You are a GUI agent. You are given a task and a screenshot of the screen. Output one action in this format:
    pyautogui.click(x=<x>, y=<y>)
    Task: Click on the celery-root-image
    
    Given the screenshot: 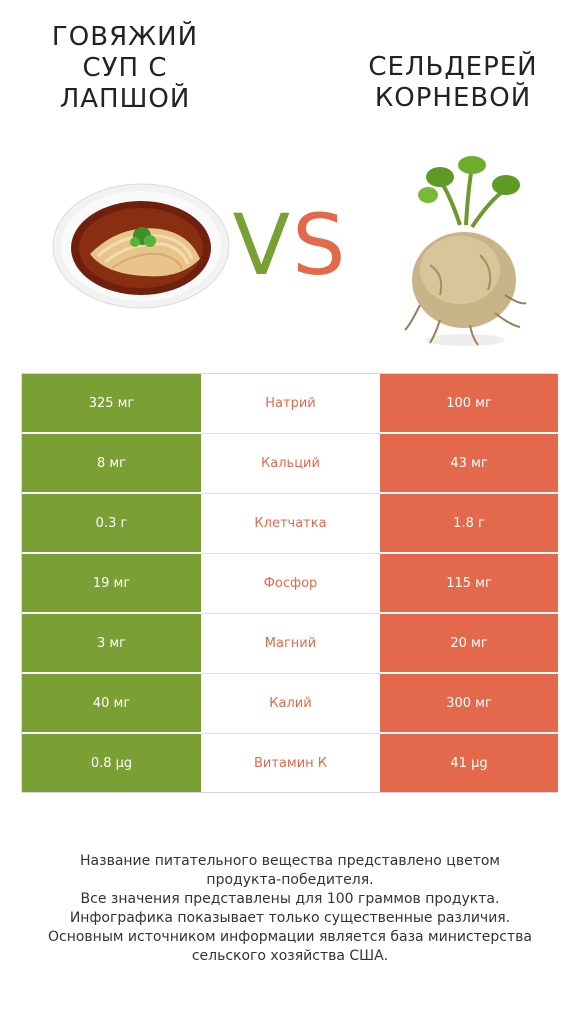 What is the action you would take?
    pyautogui.click(x=465, y=251)
    